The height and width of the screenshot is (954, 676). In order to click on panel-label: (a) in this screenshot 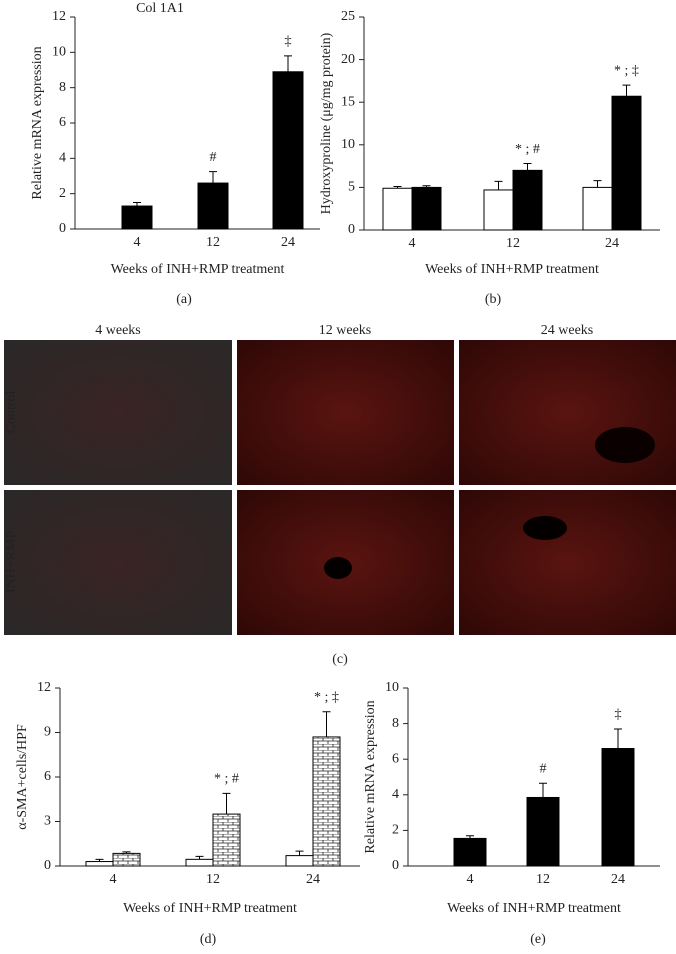, I will do `click(184, 299)`.